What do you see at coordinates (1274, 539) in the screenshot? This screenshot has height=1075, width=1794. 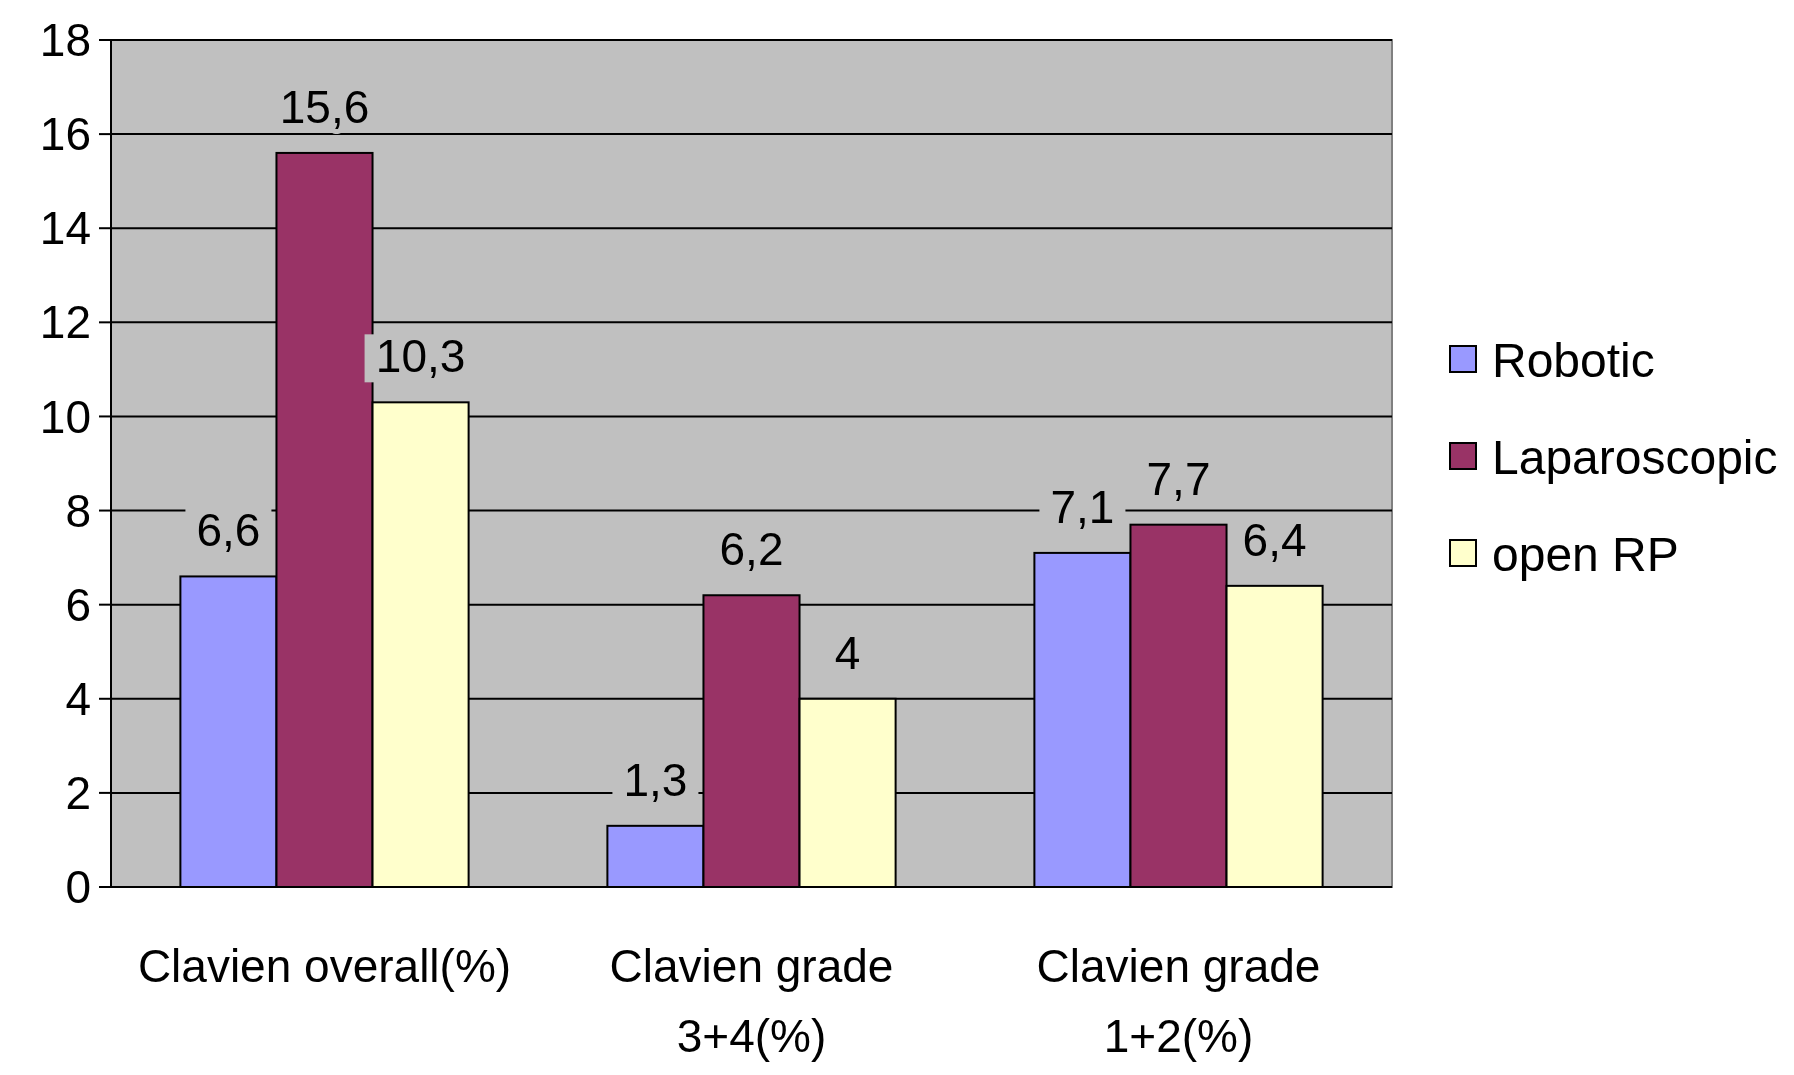 I see `data-label: 6,4` at bounding box center [1274, 539].